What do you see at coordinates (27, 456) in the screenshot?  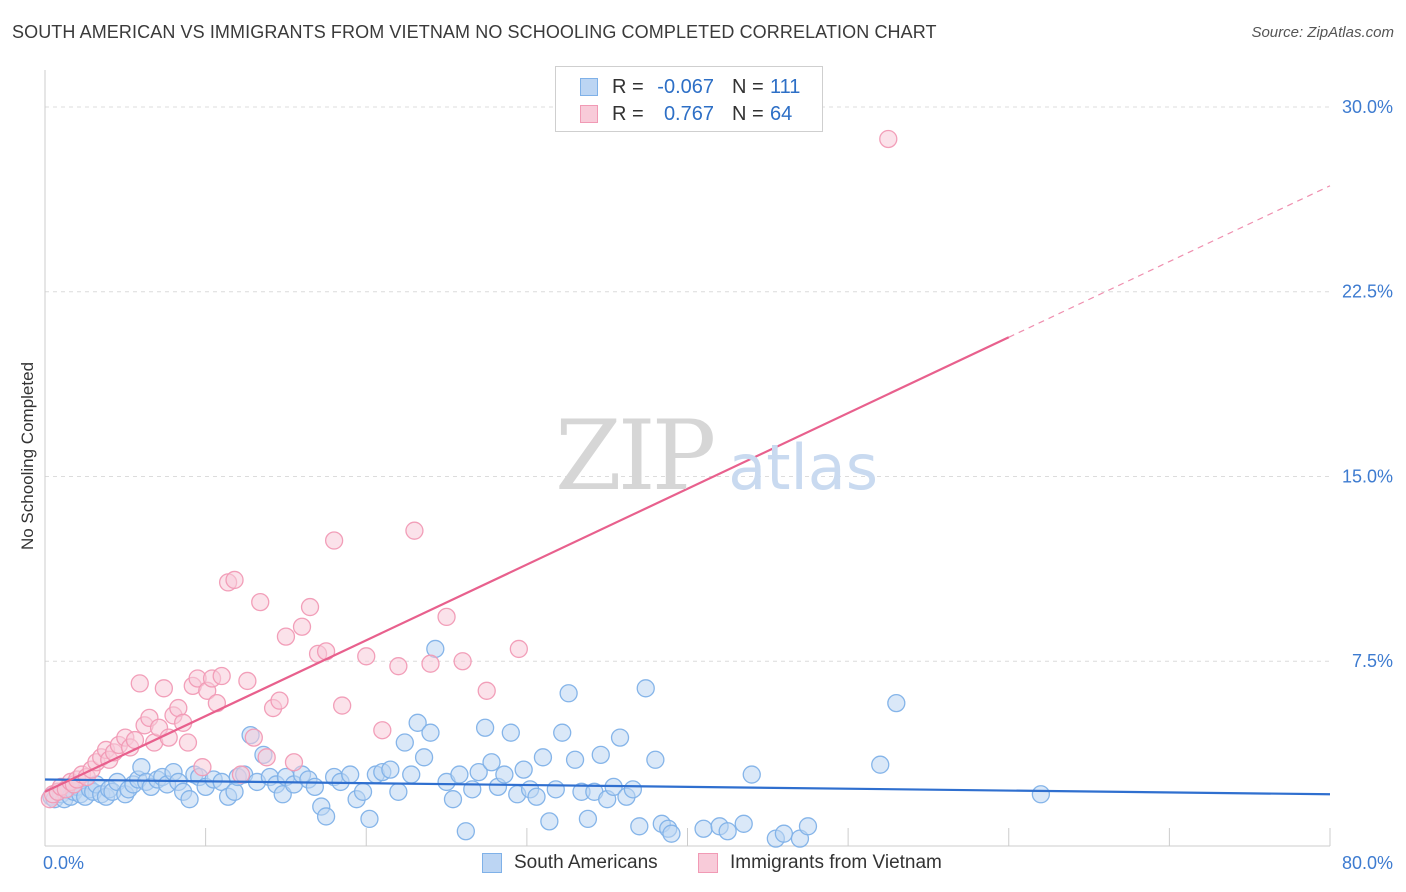 I see `y-axis-label: No Schooling Completed` at bounding box center [27, 456].